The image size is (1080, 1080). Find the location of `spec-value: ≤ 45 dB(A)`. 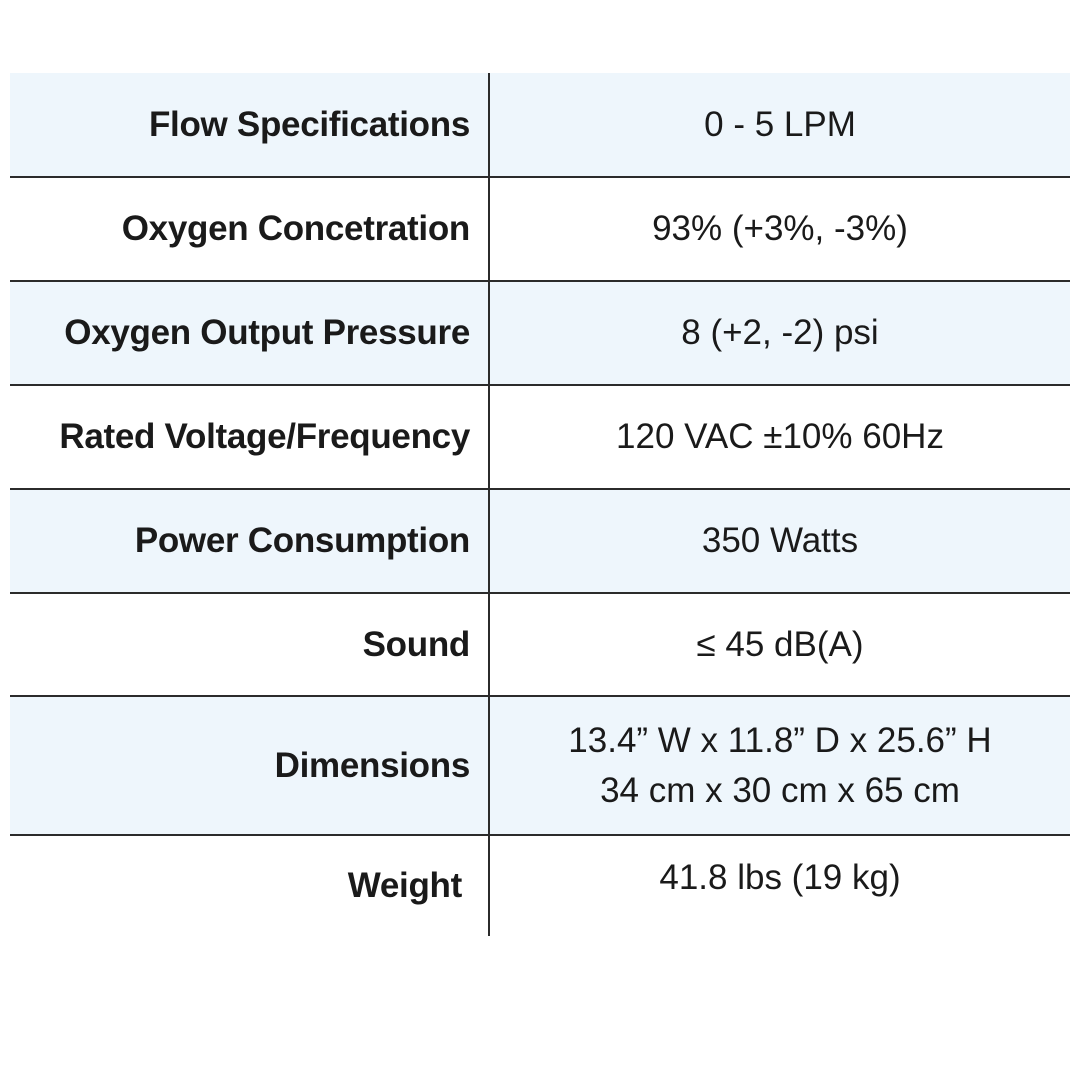

spec-value: ≤ 45 dB(A) is located at coordinates (780, 644).